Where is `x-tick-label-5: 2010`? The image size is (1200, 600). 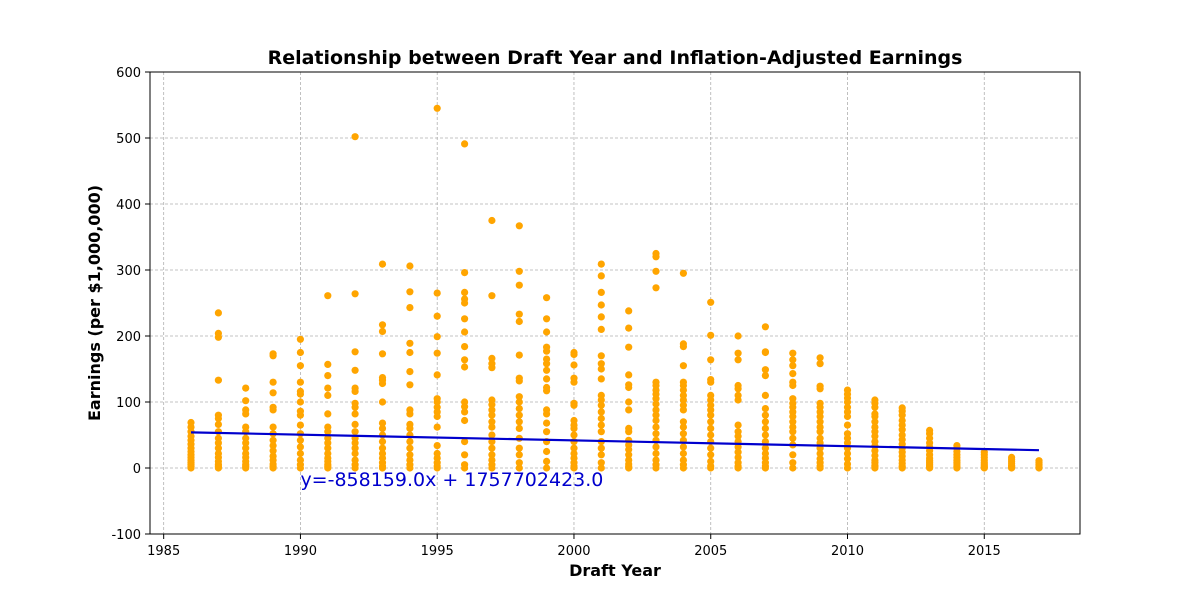 x-tick-label-5: 2010 is located at coordinates (847, 551).